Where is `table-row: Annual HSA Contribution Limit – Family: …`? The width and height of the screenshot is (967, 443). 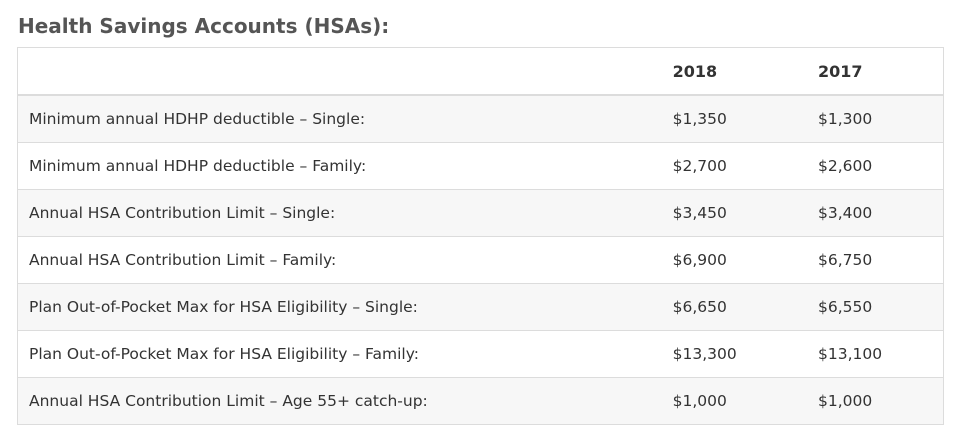 table-row: Annual HSA Contribution Limit – Family: … is located at coordinates (480, 260).